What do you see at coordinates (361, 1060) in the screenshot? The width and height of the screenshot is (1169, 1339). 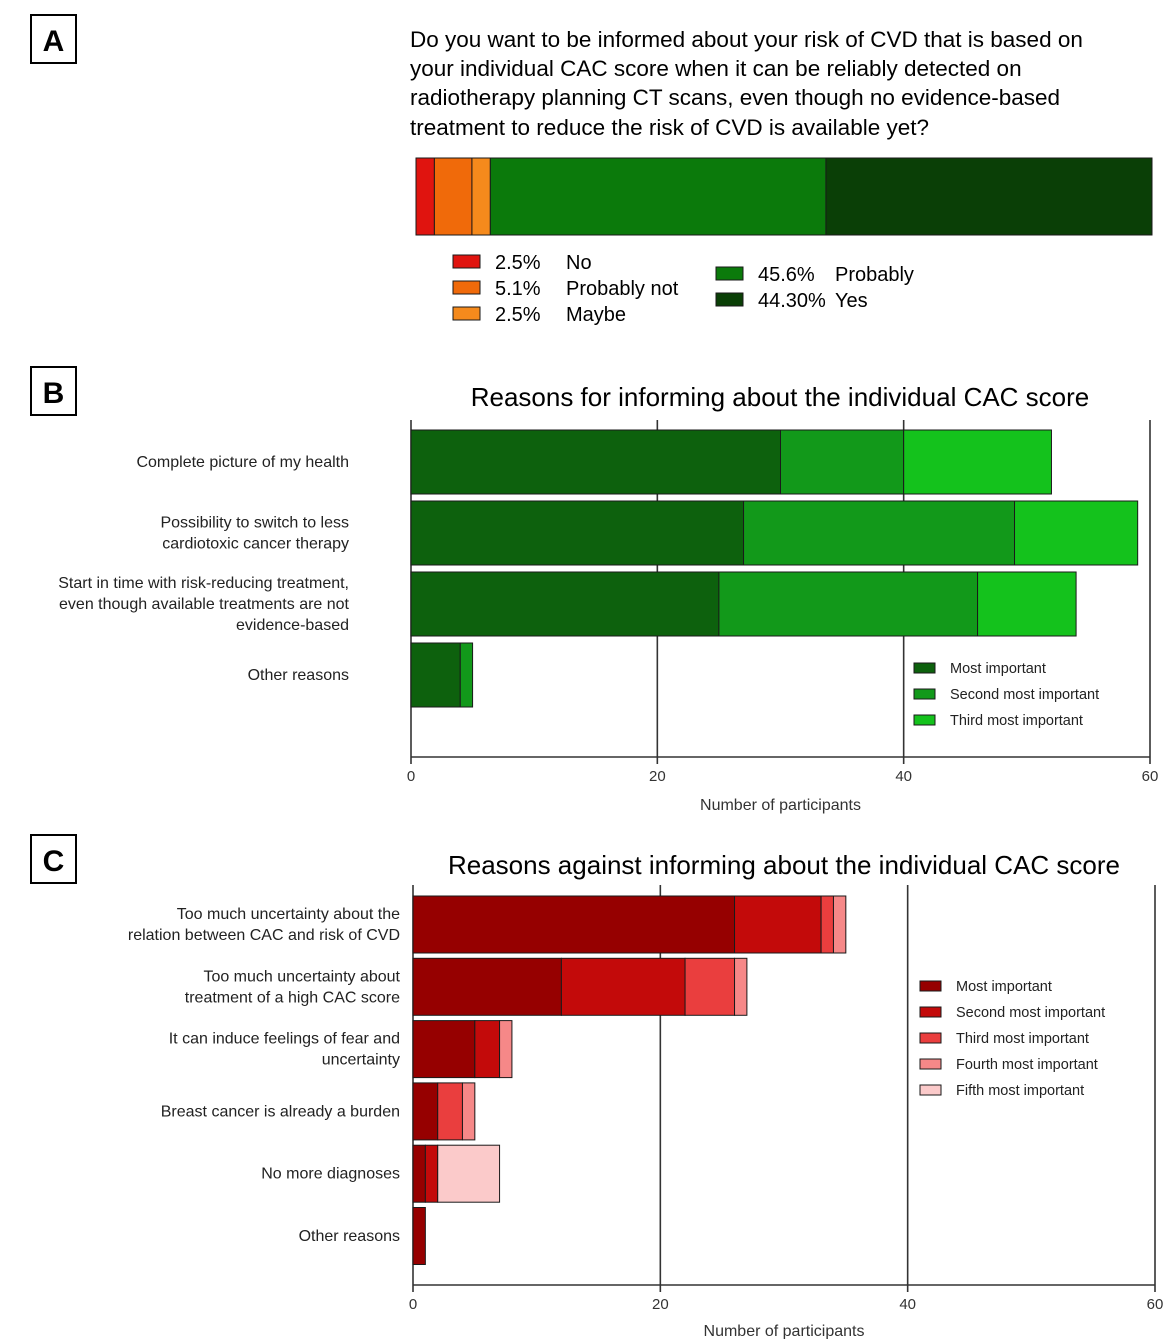 I see `category-label-row-3-line-2: uncertainty` at bounding box center [361, 1060].